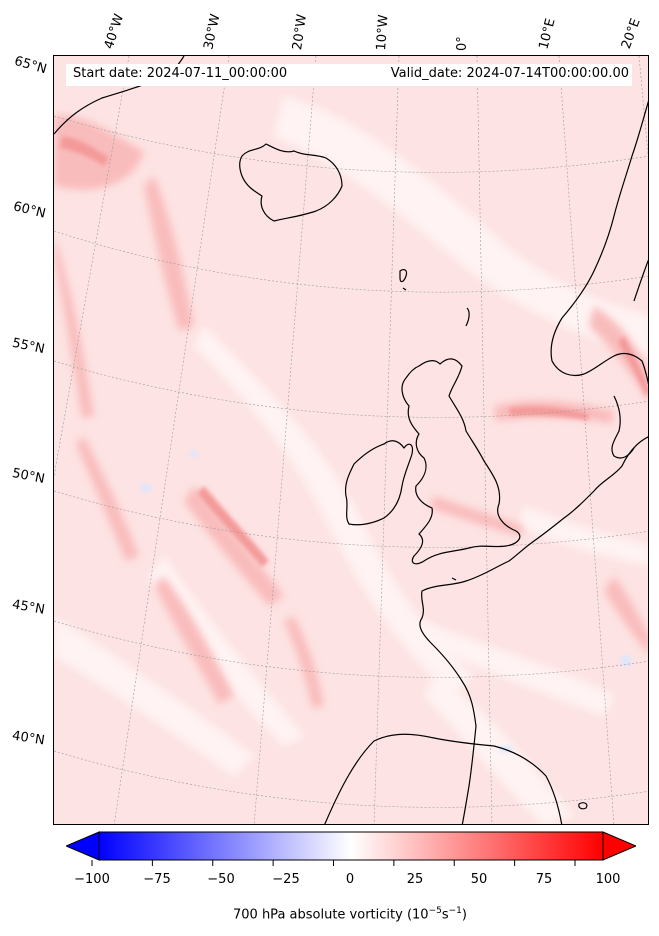  Describe the element at coordinates (462, 43) in the screenshot. I see `lon-label-0: 0°` at that location.